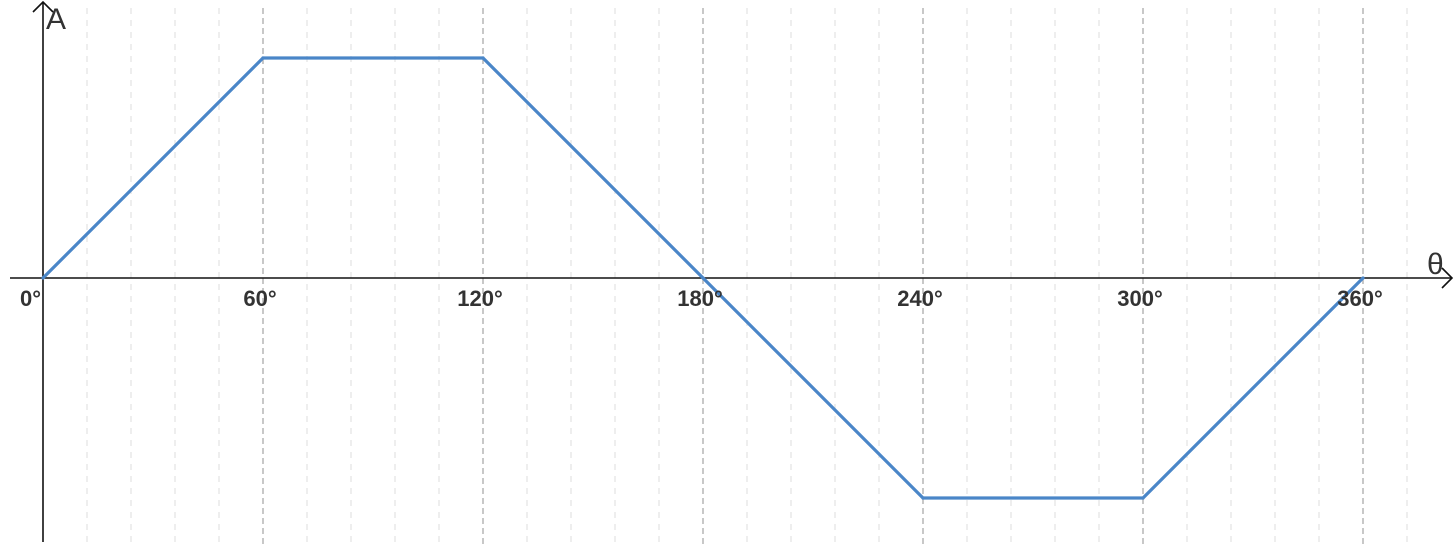 The height and width of the screenshot is (548, 1456). I want to click on y-axis-label: A, so click(56, 19).